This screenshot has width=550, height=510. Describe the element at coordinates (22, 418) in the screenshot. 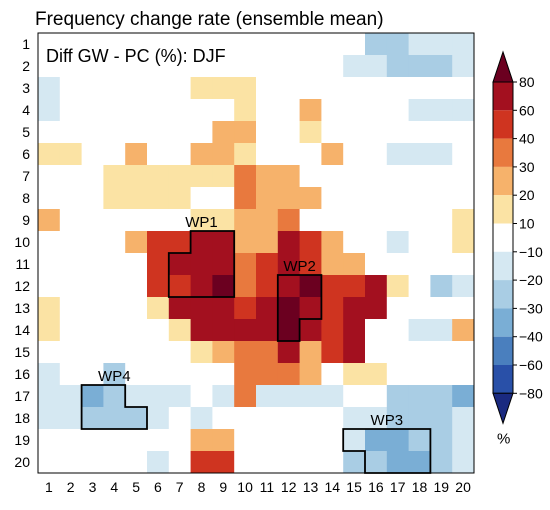

I see `y-tick-label: 18` at that location.